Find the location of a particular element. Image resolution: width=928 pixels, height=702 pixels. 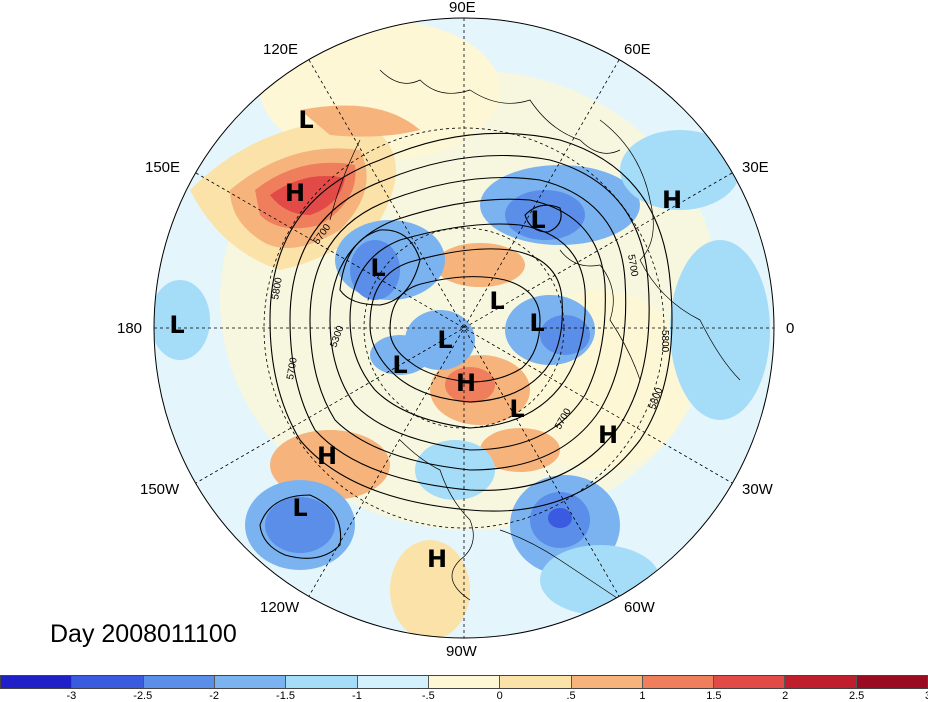

lon-label-90w: 90W is located at coordinates (461, 651).